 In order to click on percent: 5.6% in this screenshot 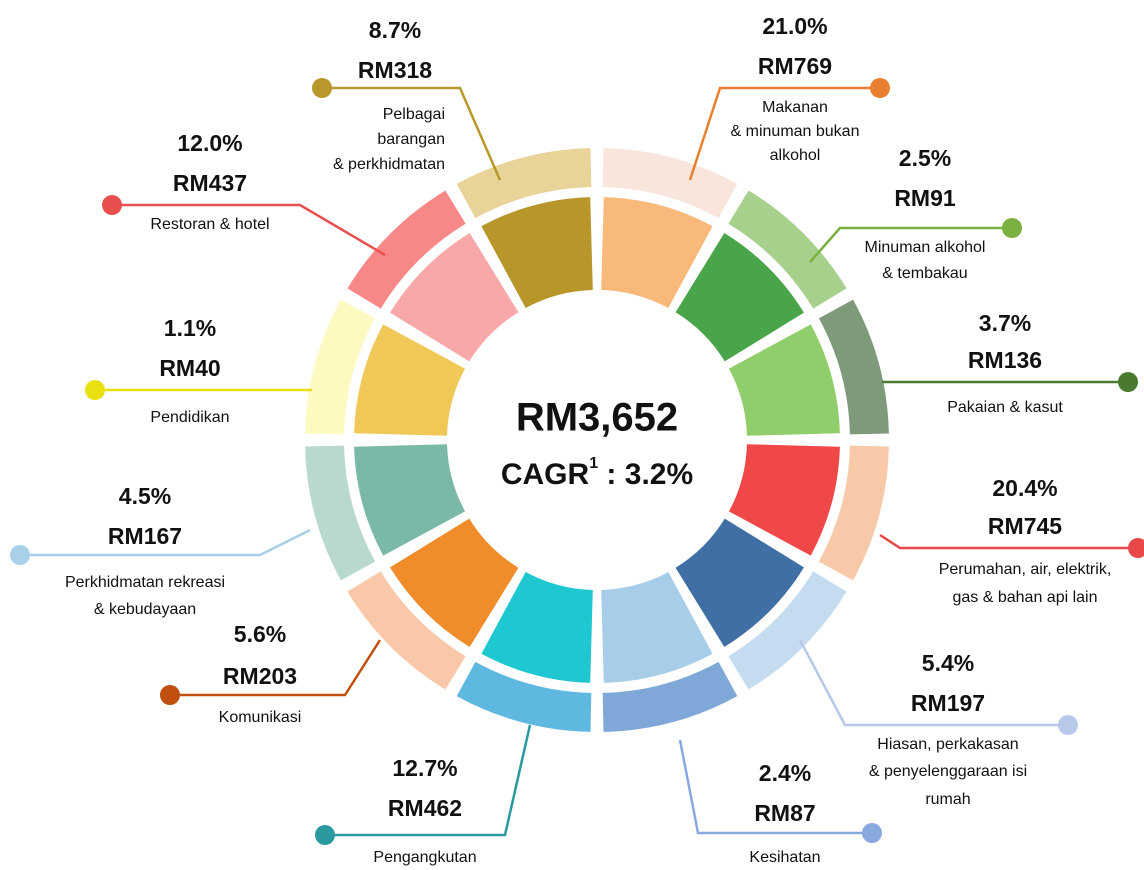, I will do `click(260, 634)`.